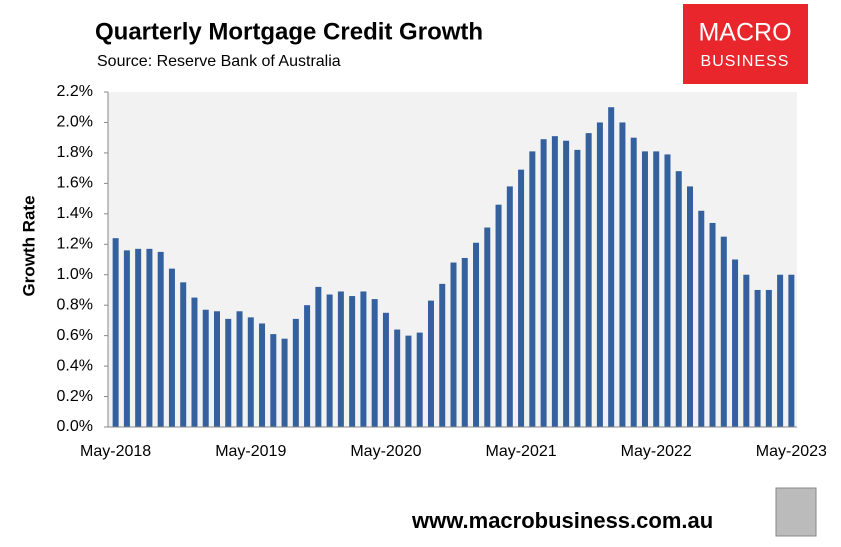 The width and height of the screenshot is (841, 547). What do you see at coordinates (75, 365) in the screenshot?
I see `y-tick-label: 0.4%` at bounding box center [75, 365].